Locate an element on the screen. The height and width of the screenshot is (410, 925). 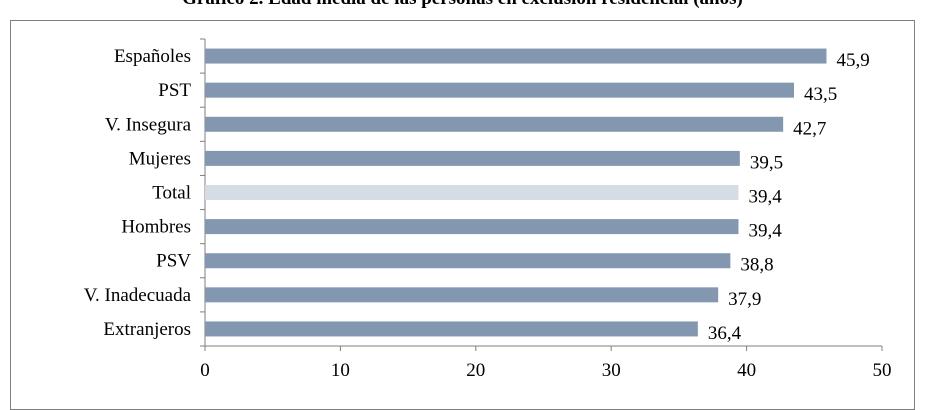
category-label: PST is located at coordinates (174, 90).